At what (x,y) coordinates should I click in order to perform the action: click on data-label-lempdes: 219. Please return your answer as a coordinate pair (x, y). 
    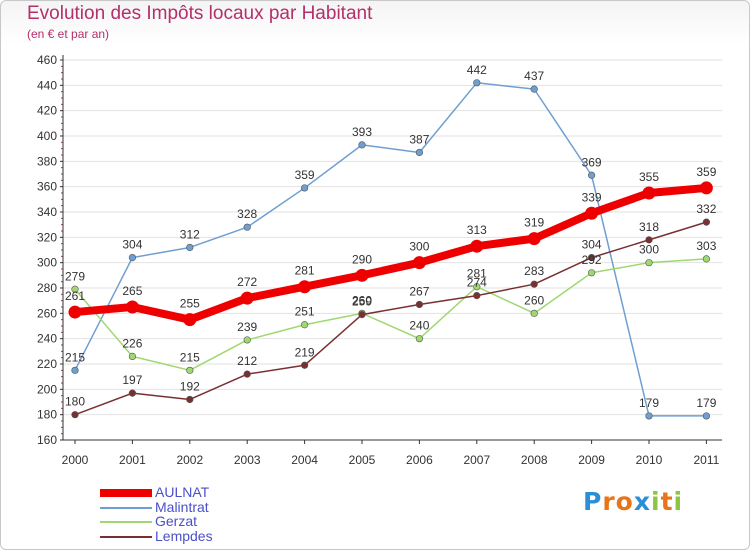
    Looking at the image, I should click on (305, 352).